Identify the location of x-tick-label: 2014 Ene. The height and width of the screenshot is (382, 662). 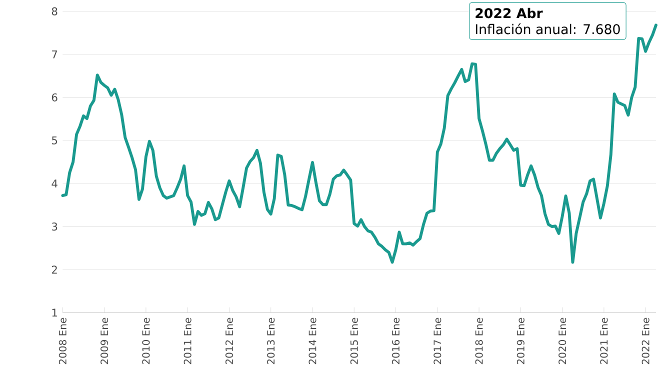
(312, 341).